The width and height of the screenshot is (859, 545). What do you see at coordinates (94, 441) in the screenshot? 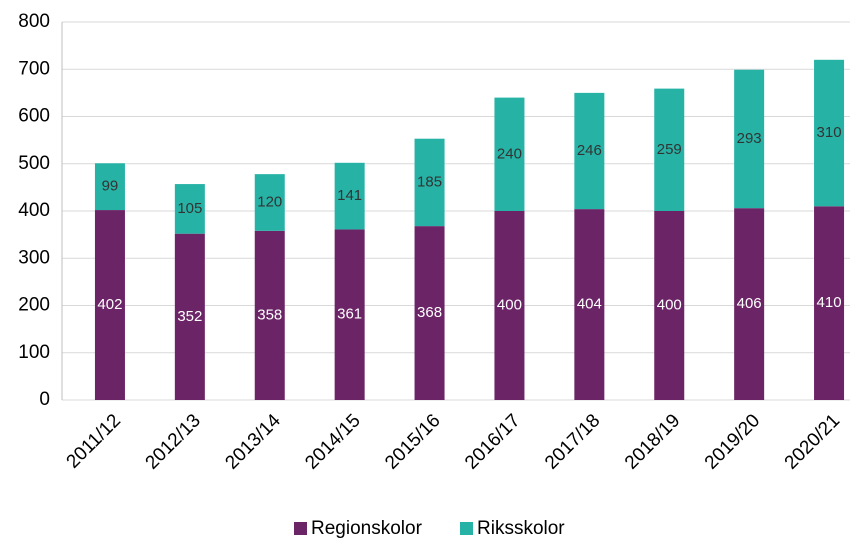
I see `x-tick-label: 2011/12` at bounding box center [94, 441].